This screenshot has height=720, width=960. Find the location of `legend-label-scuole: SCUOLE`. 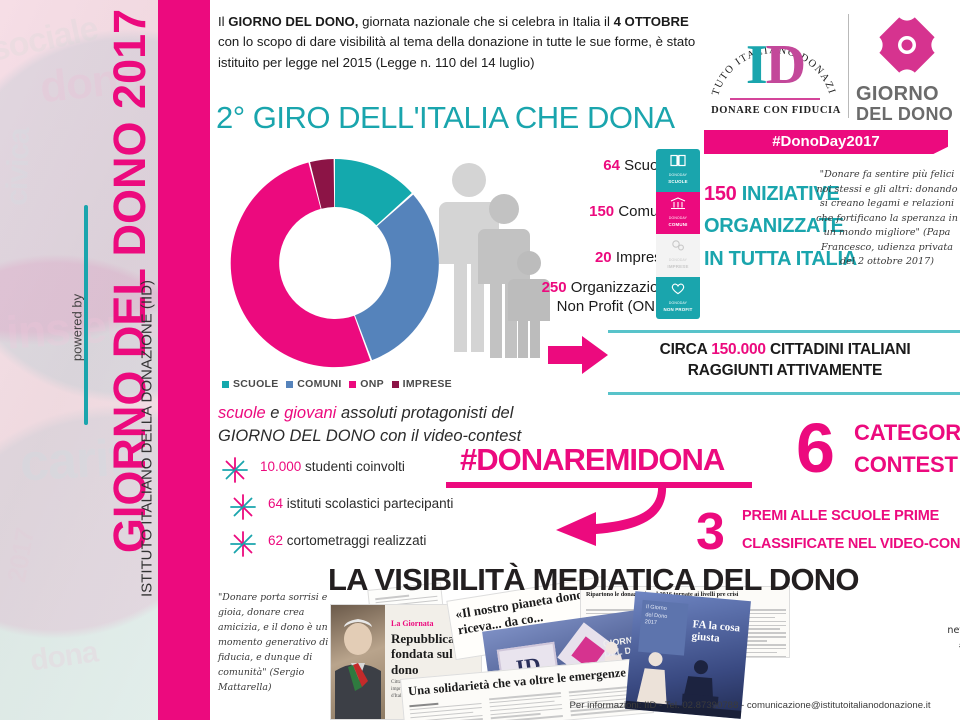

legend-label-scuole: SCUOLE is located at coordinates (256, 384).